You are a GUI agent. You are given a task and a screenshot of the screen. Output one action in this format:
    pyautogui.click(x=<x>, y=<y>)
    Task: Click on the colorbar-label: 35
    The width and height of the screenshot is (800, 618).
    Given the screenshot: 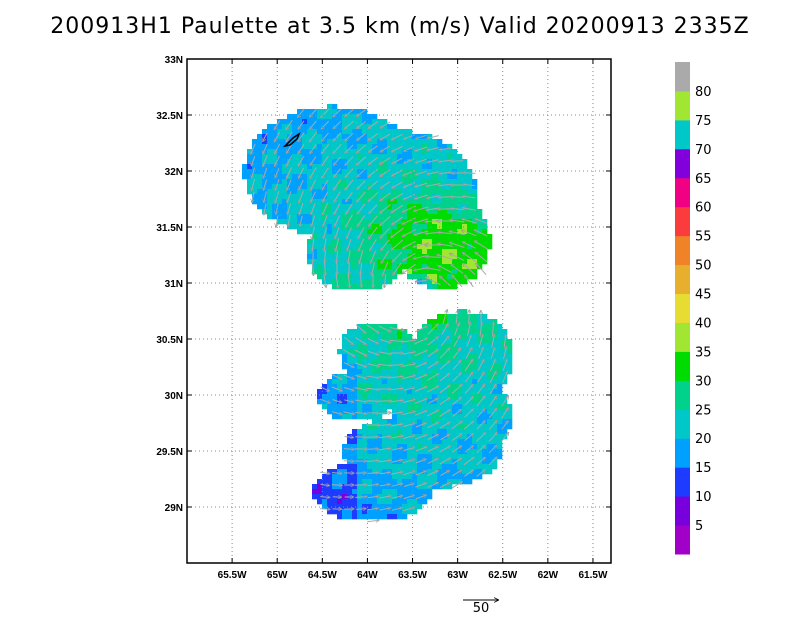 What is the action you would take?
    pyautogui.click(x=703, y=352)
    